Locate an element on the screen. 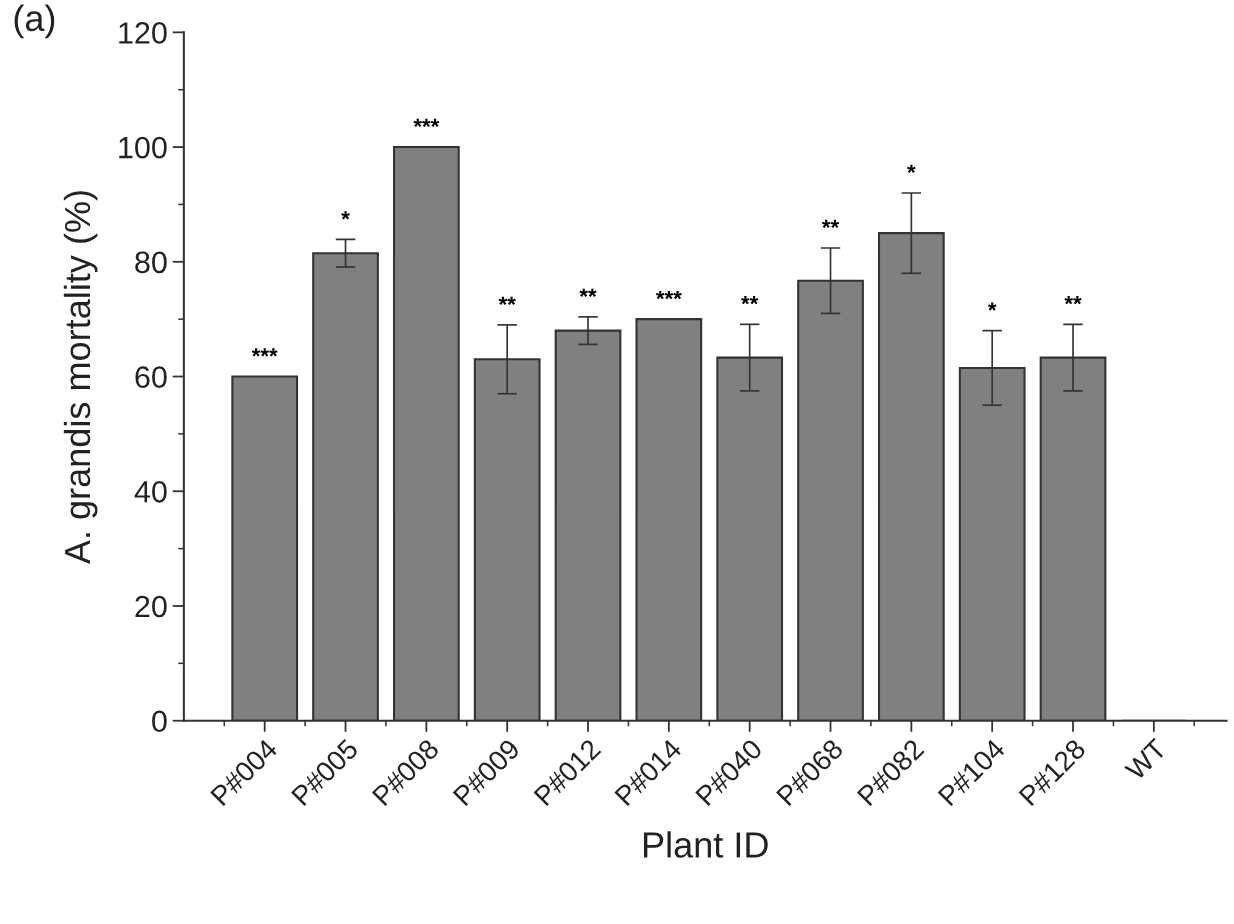  x-axis-title: Plant ID is located at coordinates (705, 844).